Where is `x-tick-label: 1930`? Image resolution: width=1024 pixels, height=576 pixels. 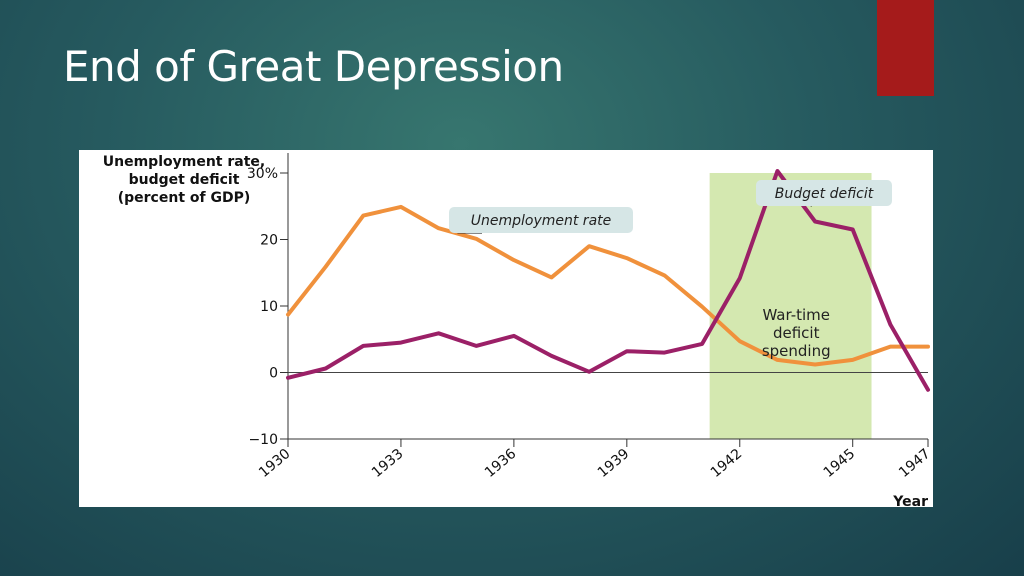 x-tick-label: 1930 is located at coordinates (275, 463).